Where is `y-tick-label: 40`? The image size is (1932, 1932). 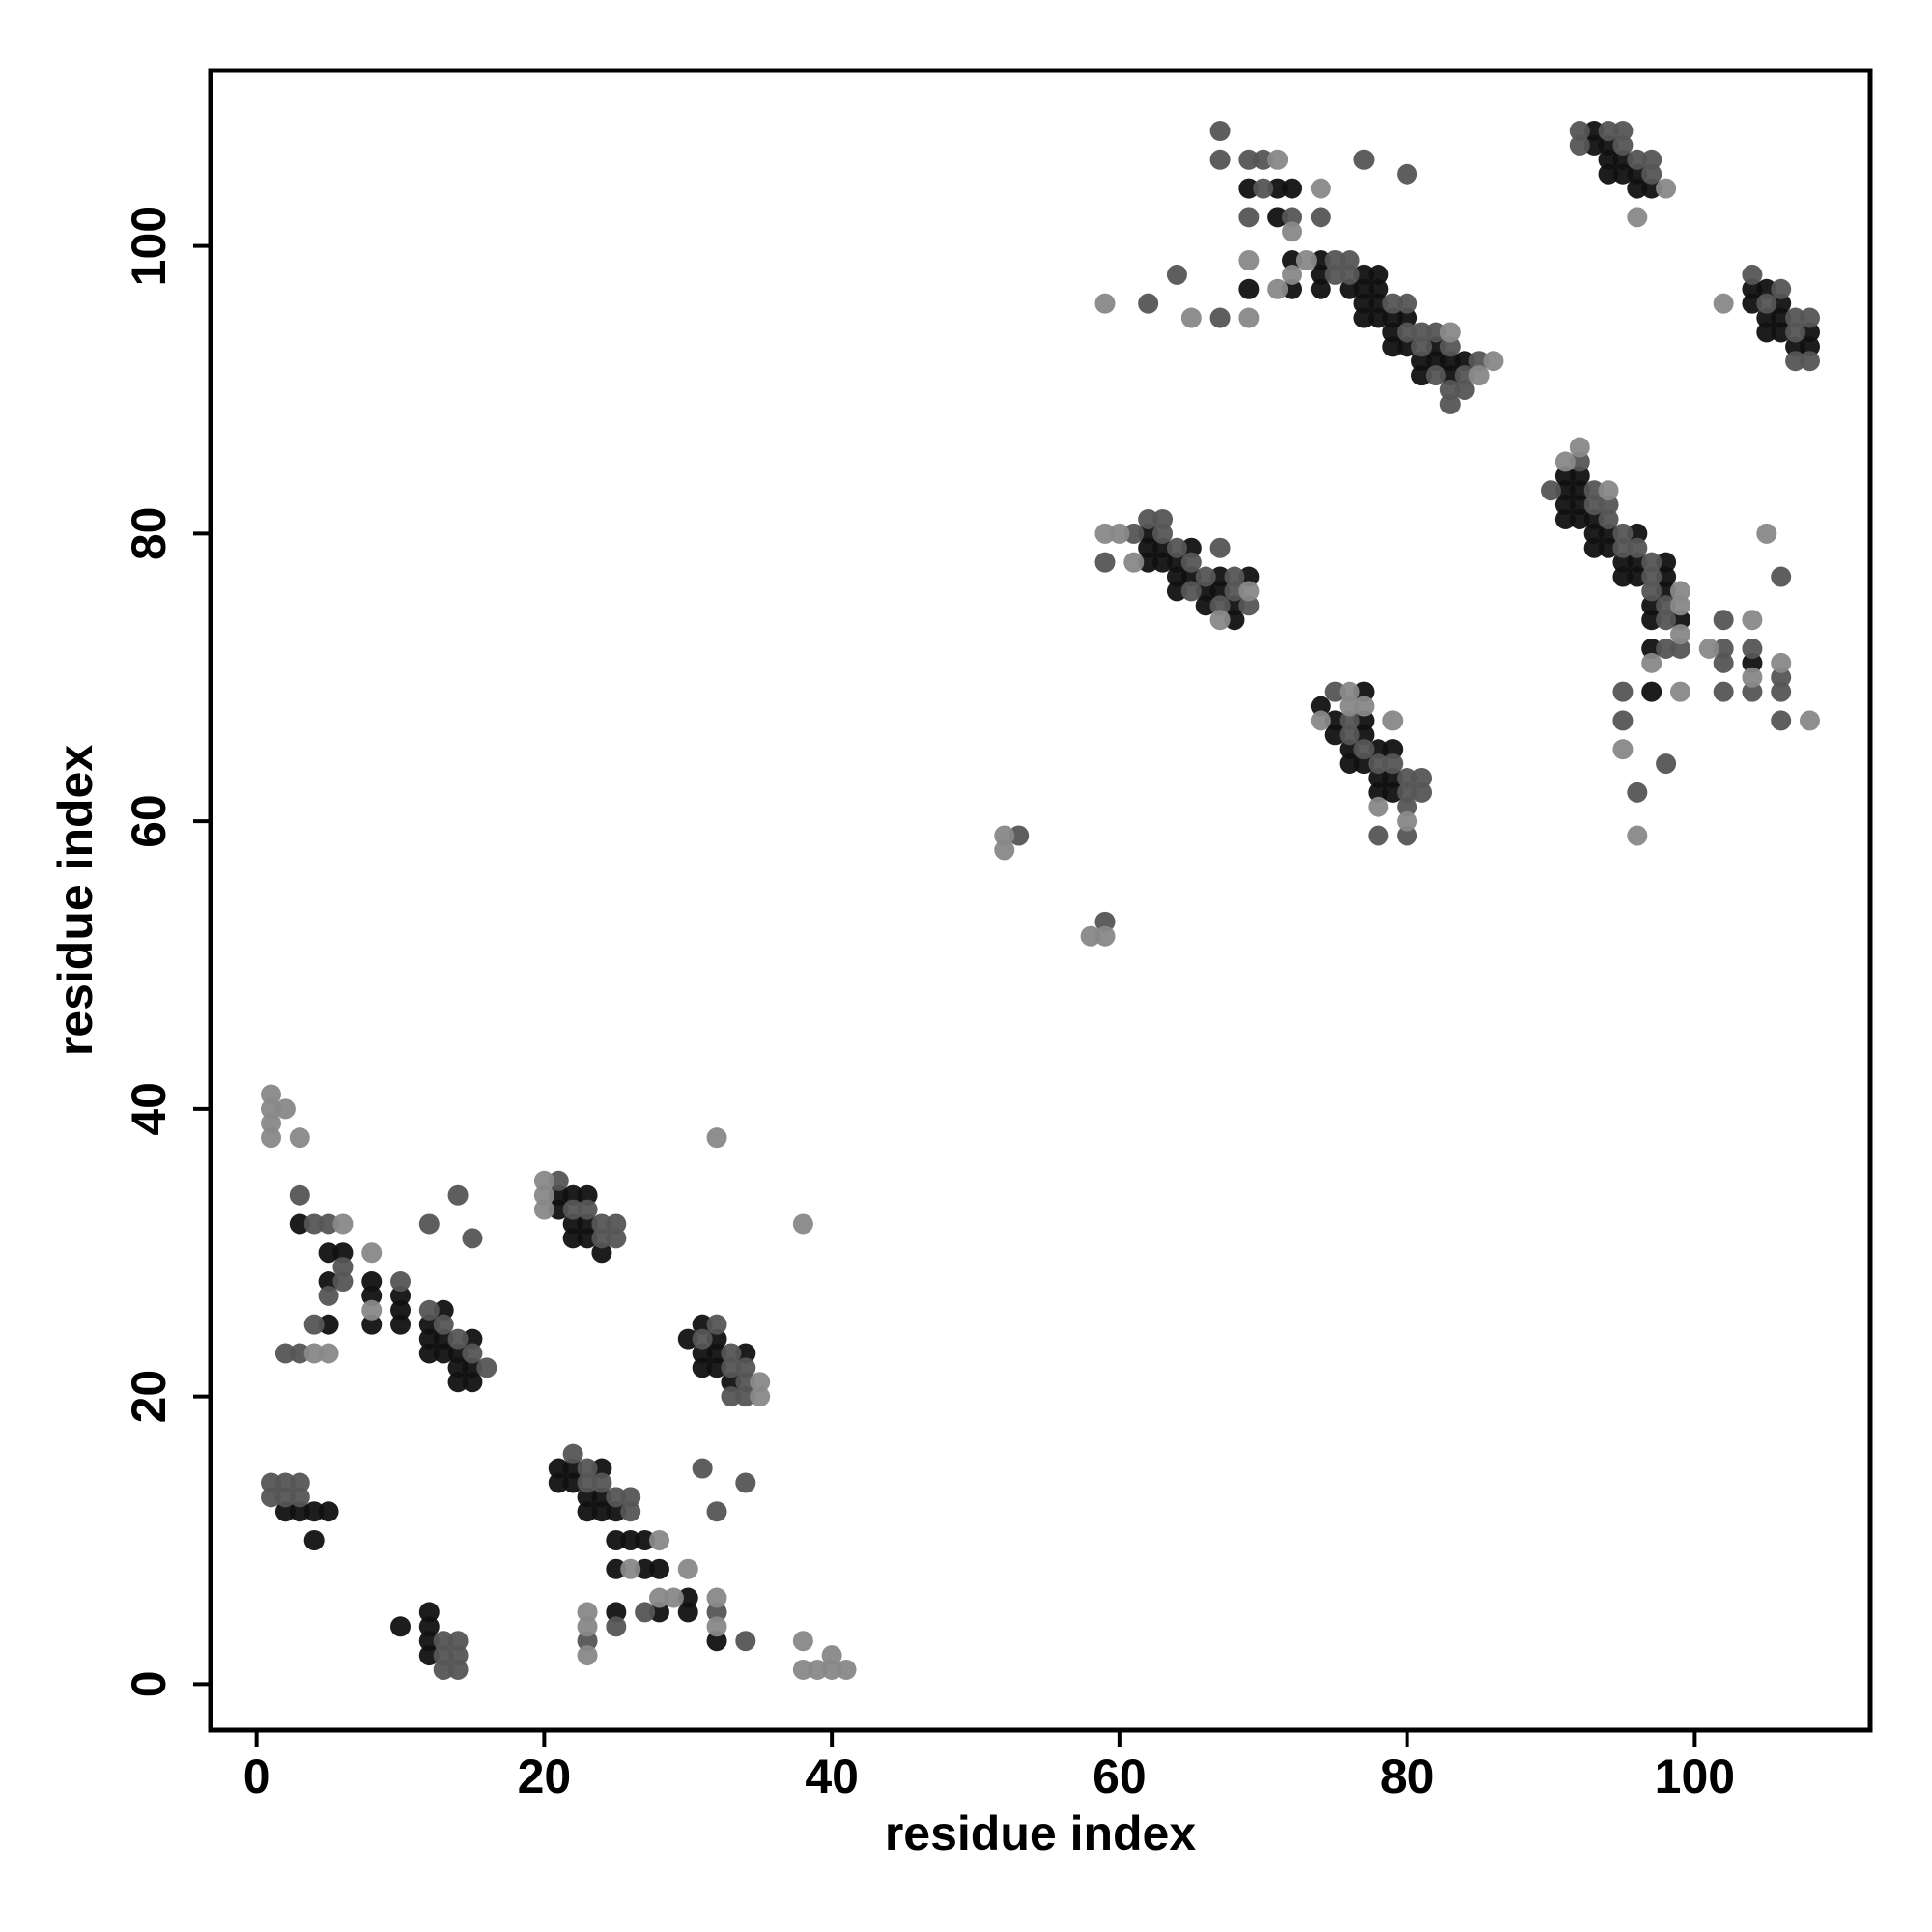 y-tick-label: 40 is located at coordinates (149, 1109).